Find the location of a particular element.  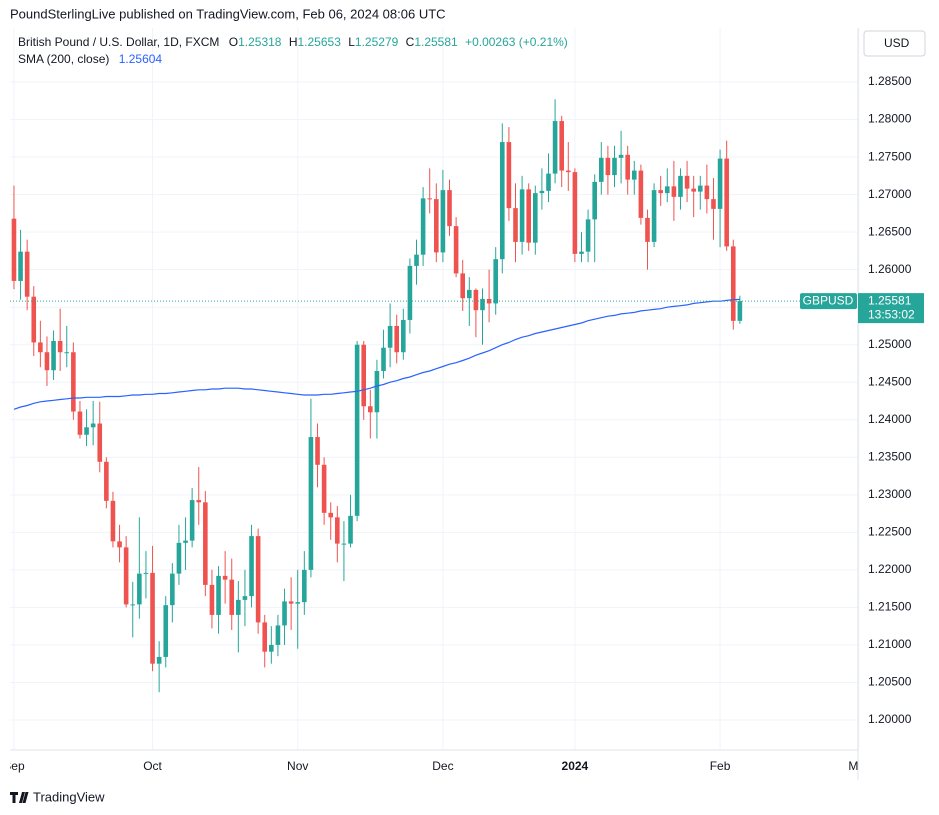

ohlc-value: 1.25581 is located at coordinates (436, 42).